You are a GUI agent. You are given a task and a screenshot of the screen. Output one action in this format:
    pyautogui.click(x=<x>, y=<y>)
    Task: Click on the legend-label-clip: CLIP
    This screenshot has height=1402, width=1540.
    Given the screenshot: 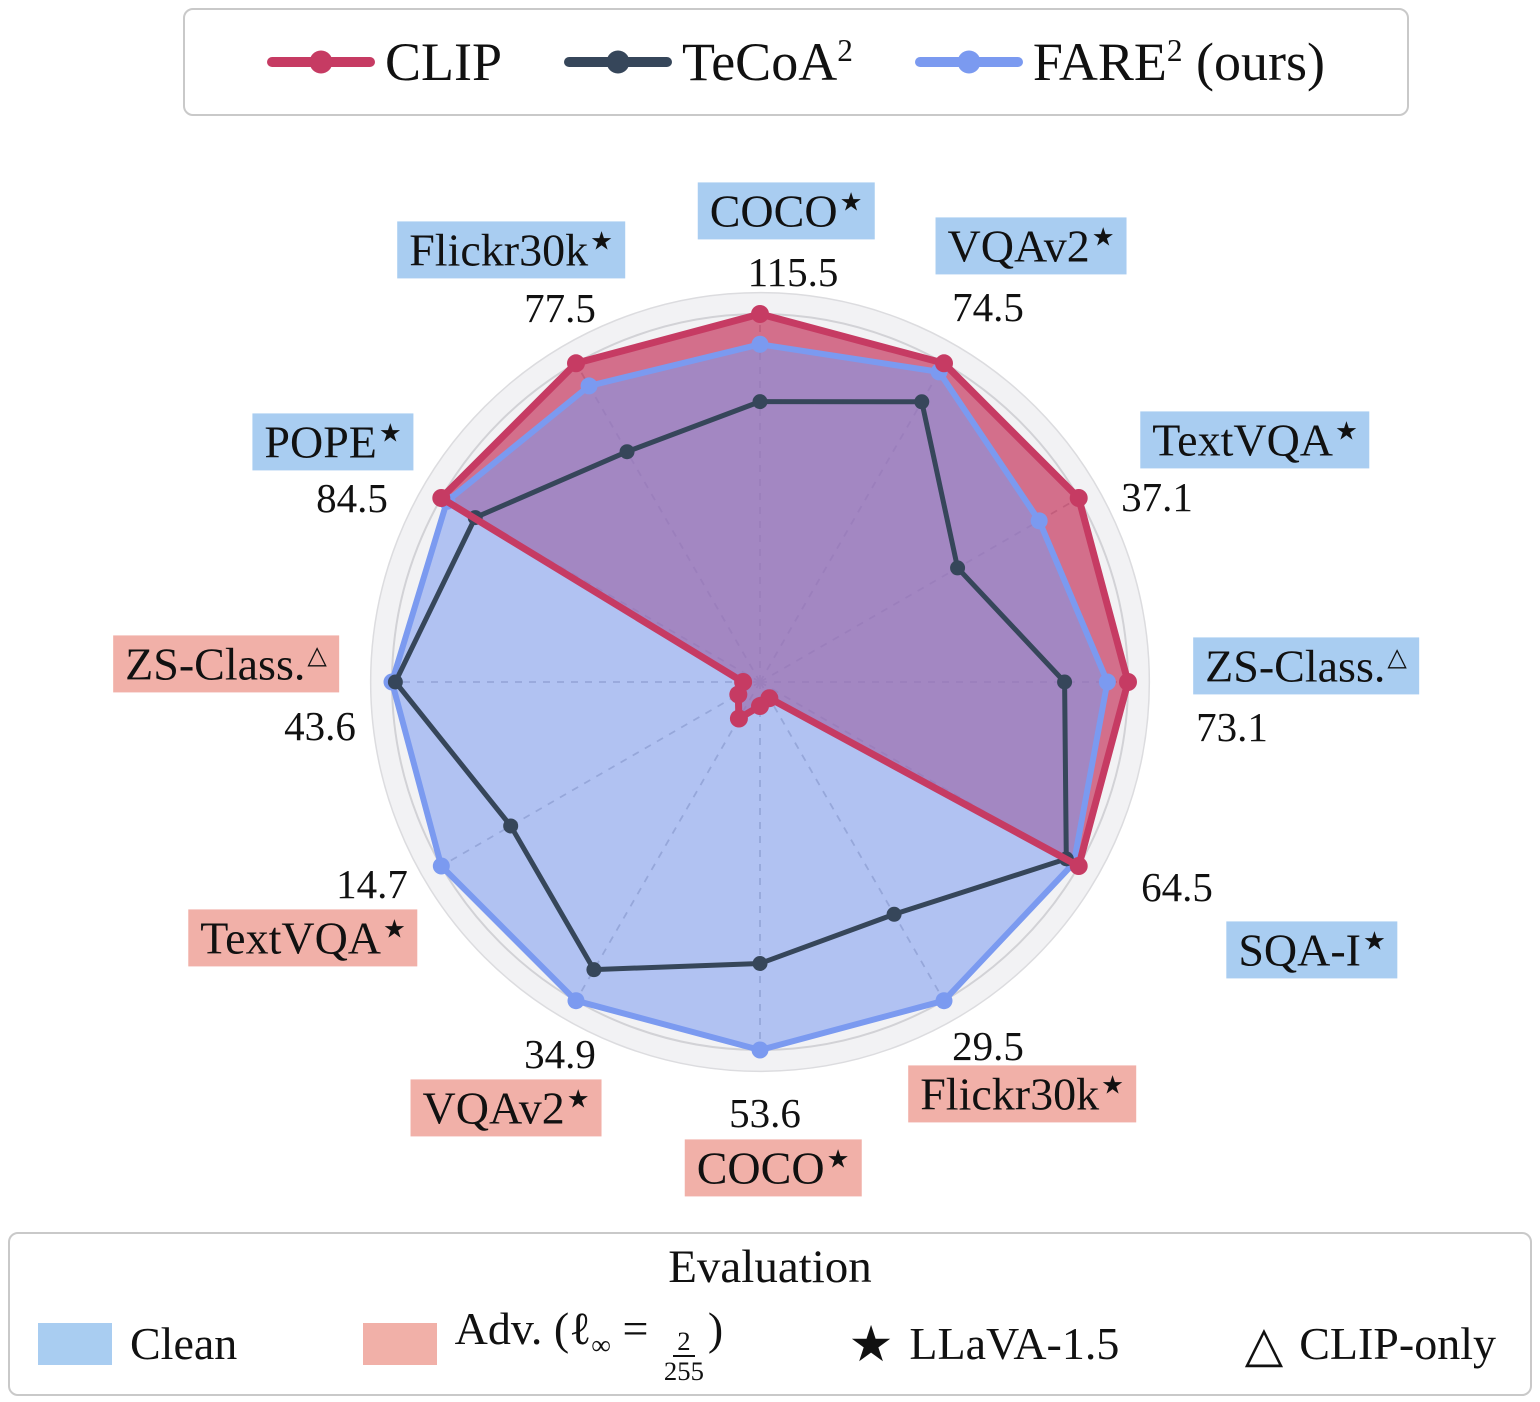 What is the action you would take?
    pyautogui.click(x=443, y=62)
    